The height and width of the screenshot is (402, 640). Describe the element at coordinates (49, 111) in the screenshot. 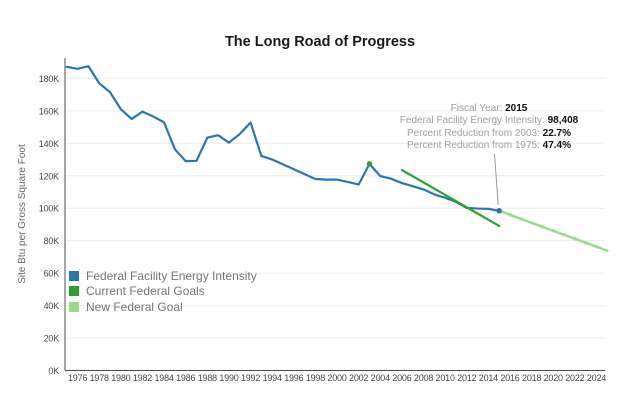

I see `y-tick-label: 160K` at that location.